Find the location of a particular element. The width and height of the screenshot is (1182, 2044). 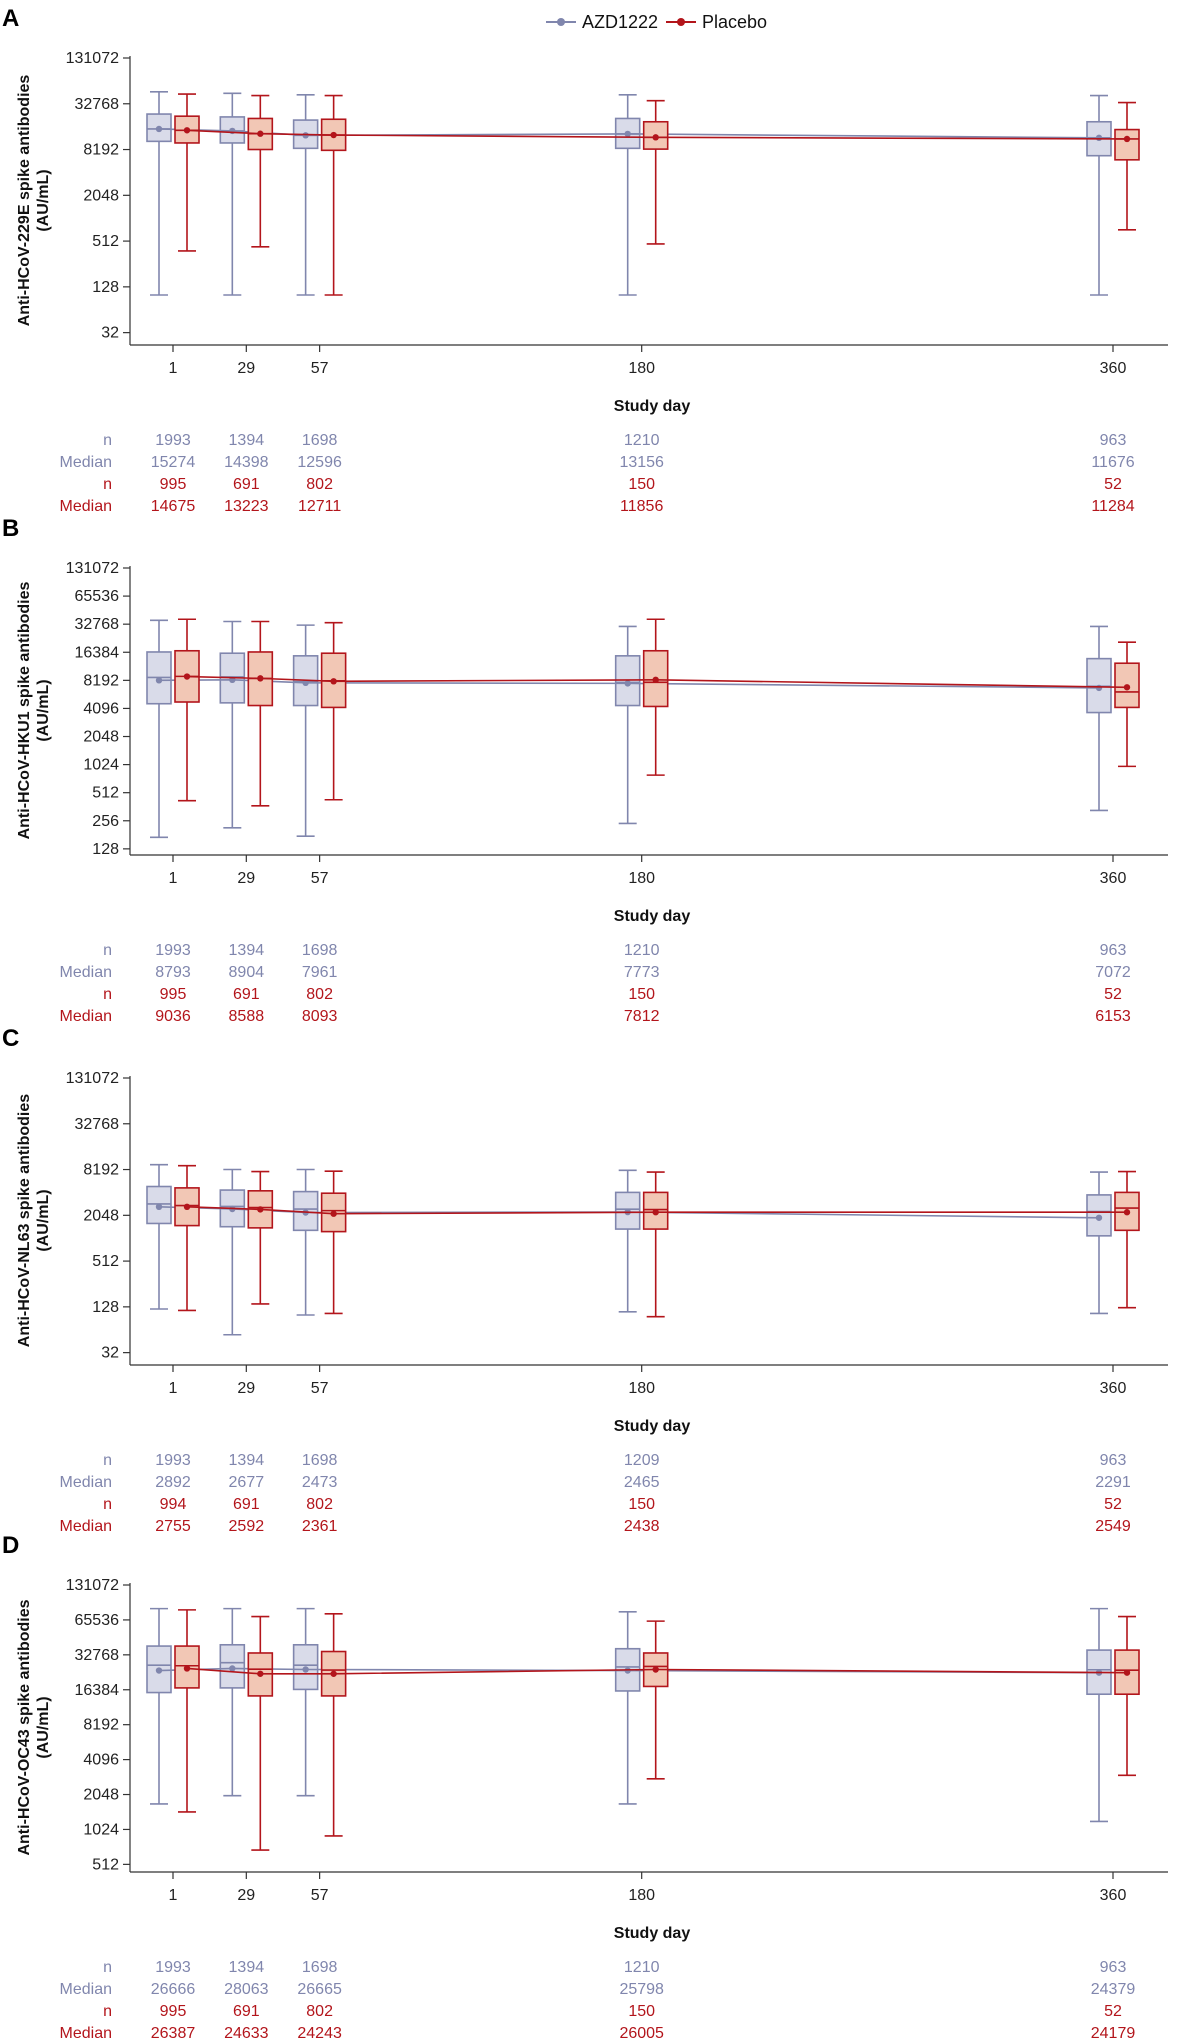

table-cell: 1993 is located at coordinates (173, 950).